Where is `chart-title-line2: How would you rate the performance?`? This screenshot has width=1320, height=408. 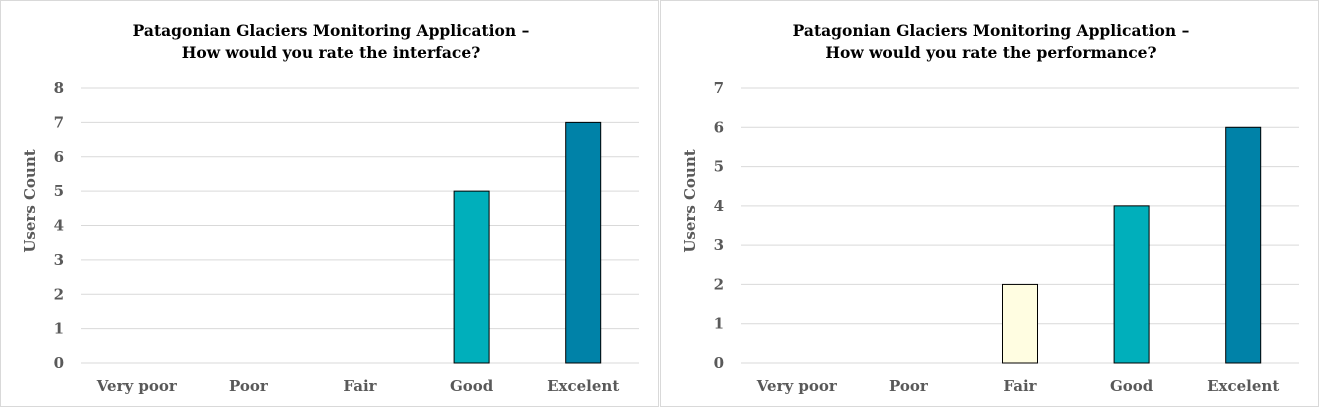
chart-title-line2: How would you rate the performance? is located at coordinates (990, 52).